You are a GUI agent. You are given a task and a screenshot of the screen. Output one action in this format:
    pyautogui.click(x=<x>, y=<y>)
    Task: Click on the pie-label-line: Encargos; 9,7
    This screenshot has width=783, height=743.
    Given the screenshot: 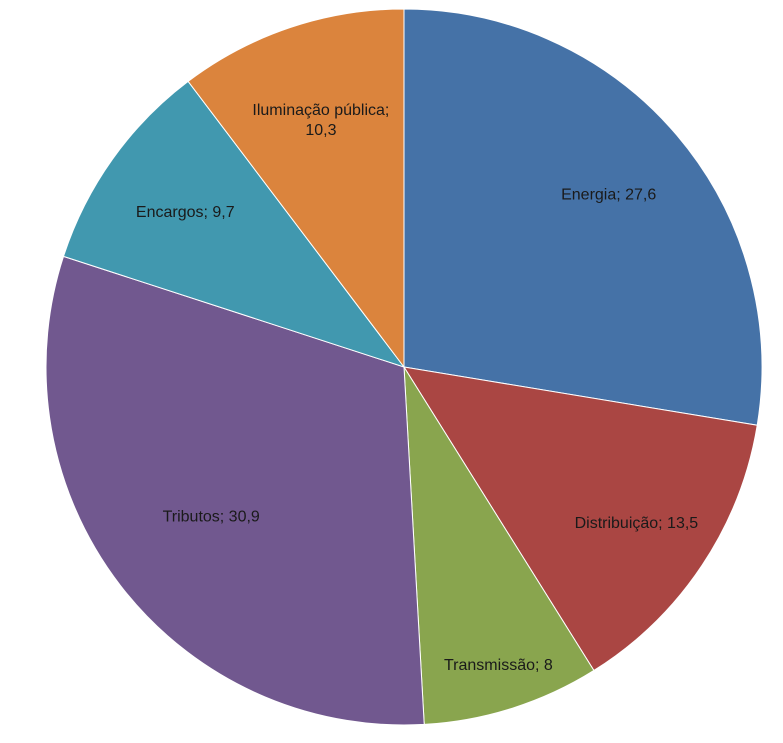 What is the action you would take?
    pyautogui.click(x=185, y=212)
    